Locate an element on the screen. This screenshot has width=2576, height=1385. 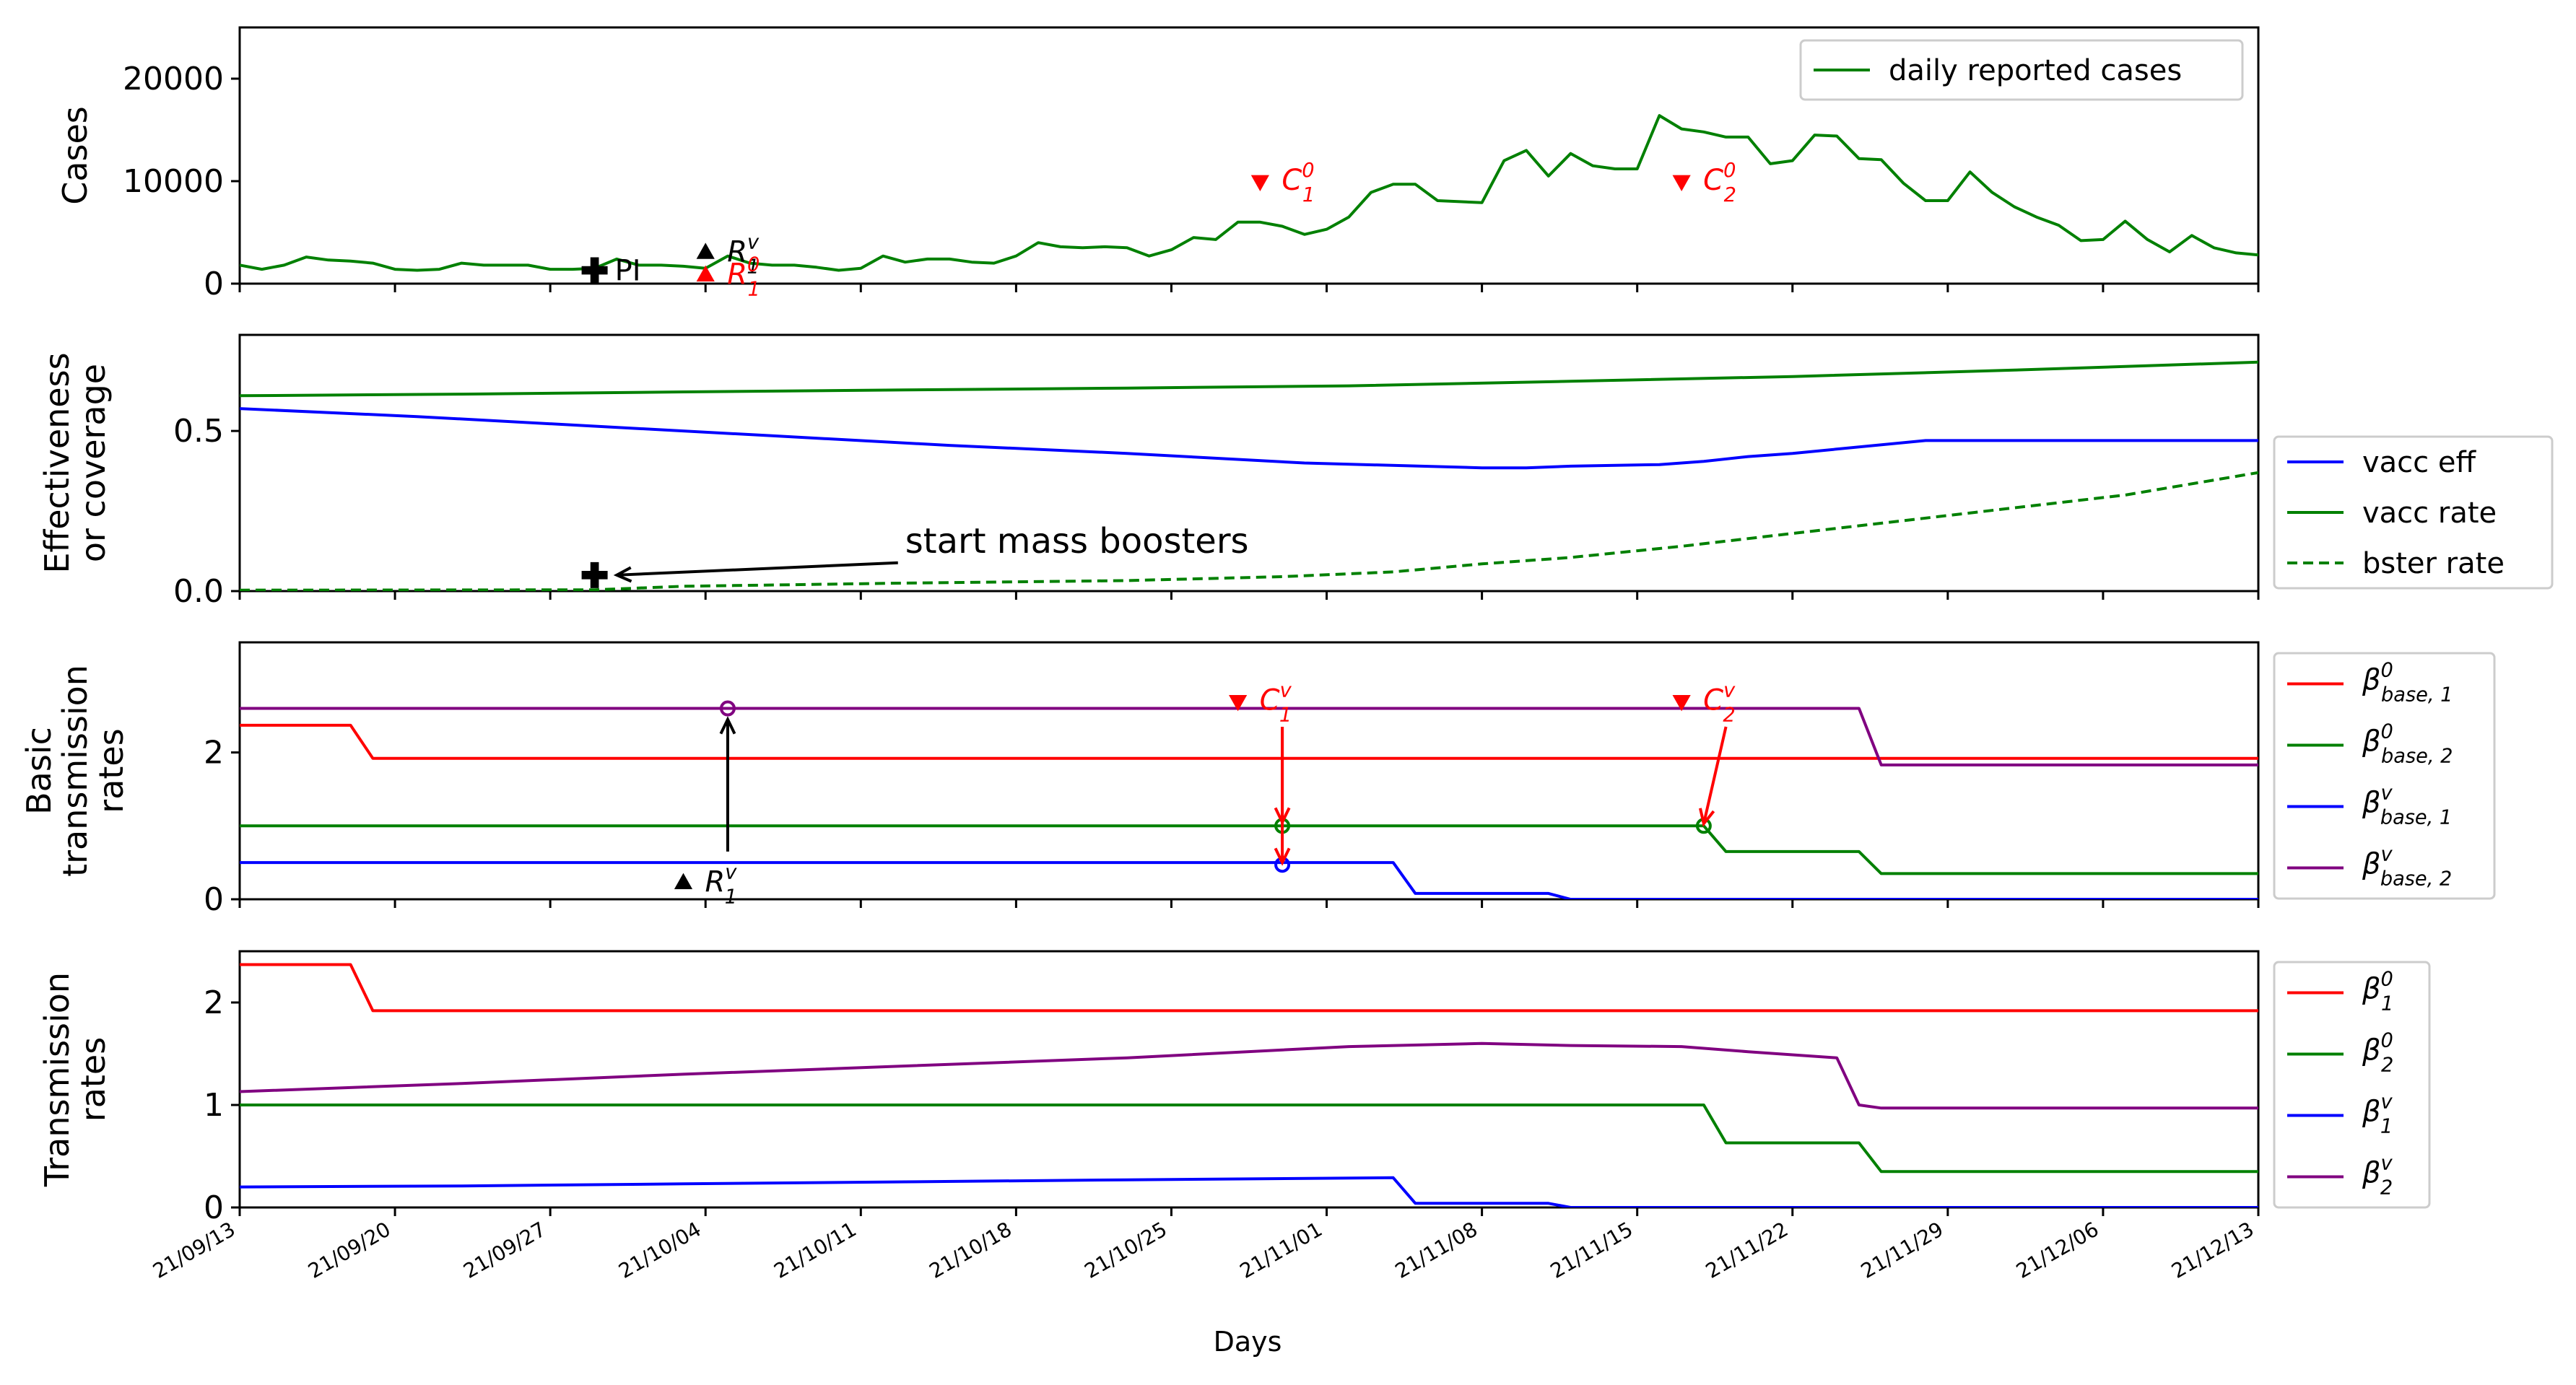
y-axis-label: Transmission is located at coordinates (58, 1079).